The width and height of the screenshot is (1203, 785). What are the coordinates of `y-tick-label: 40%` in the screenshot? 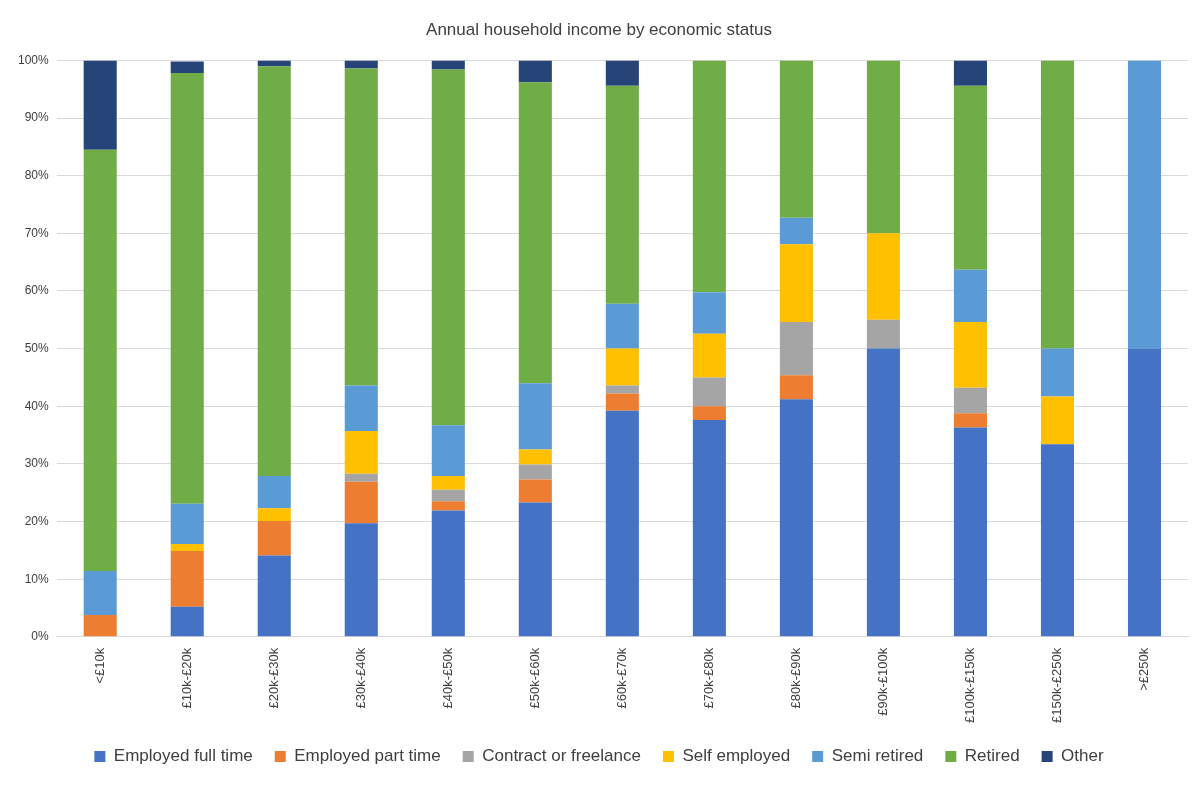 It's located at (37, 405).